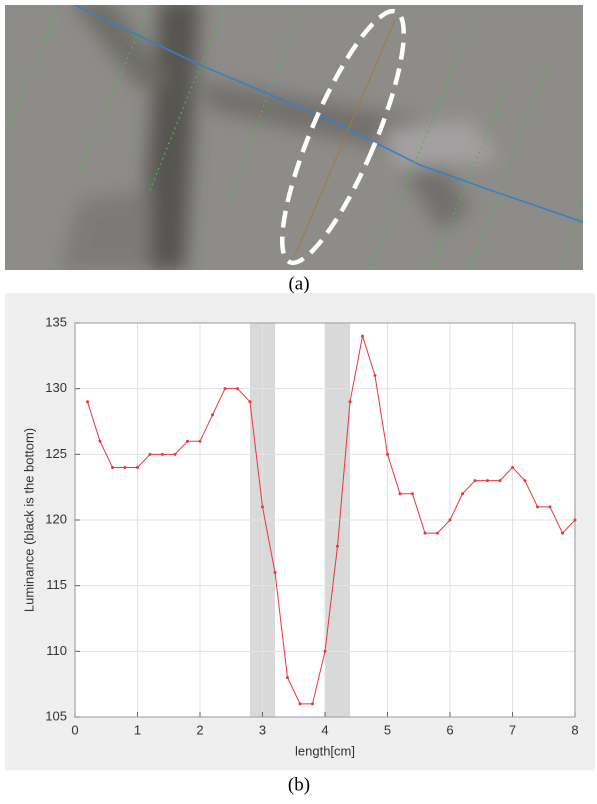 Image resolution: width=597 pixels, height=804 pixels. Describe the element at coordinates (574, 729) in the screenshot. I see `x-tick-label: 8` at that location.